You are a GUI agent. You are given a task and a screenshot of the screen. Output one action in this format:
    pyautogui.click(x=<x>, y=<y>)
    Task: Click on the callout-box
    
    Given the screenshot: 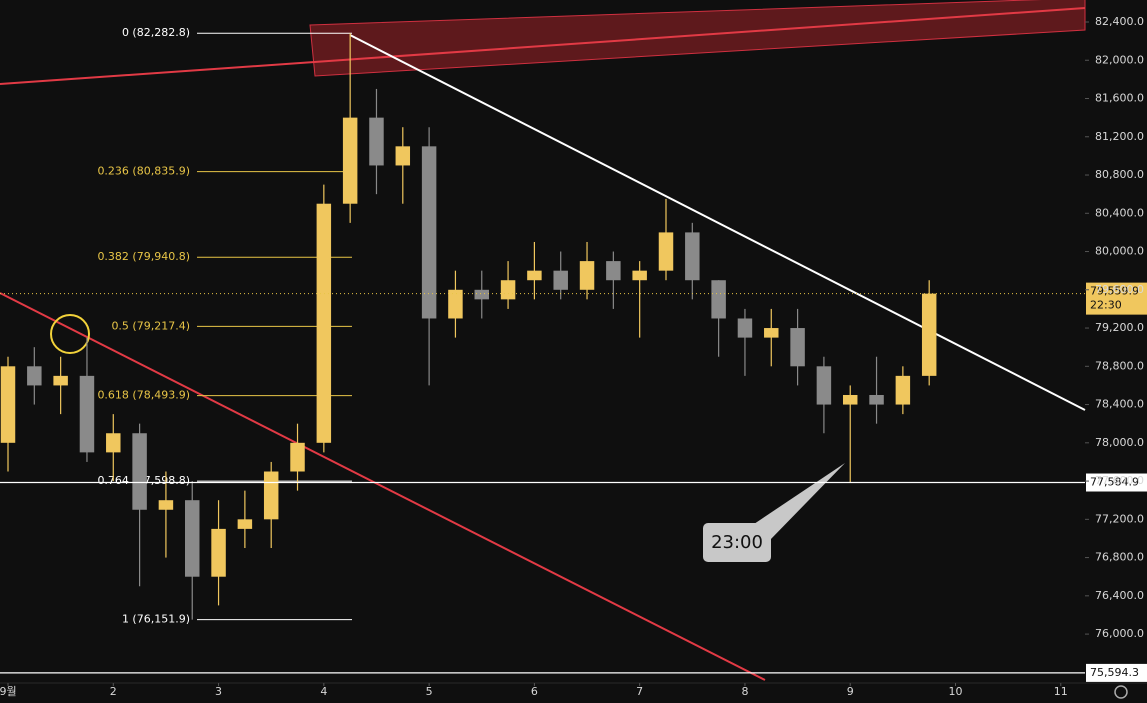 What is the action you would take?
    pyautogui.click(x=737, y=542)
    